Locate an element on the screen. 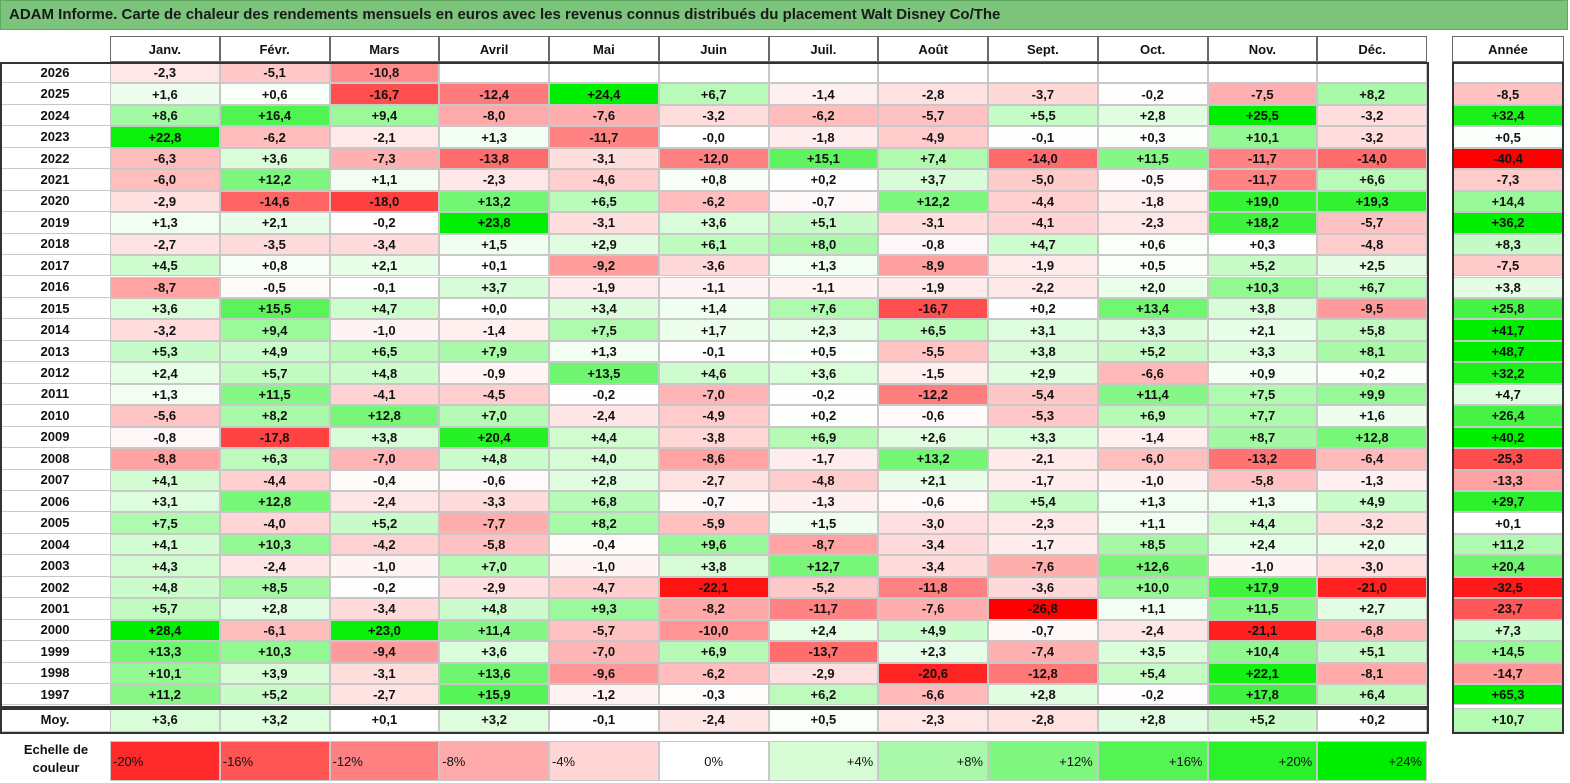  row-year-label: 2012 is located at coordinates (55, 373).